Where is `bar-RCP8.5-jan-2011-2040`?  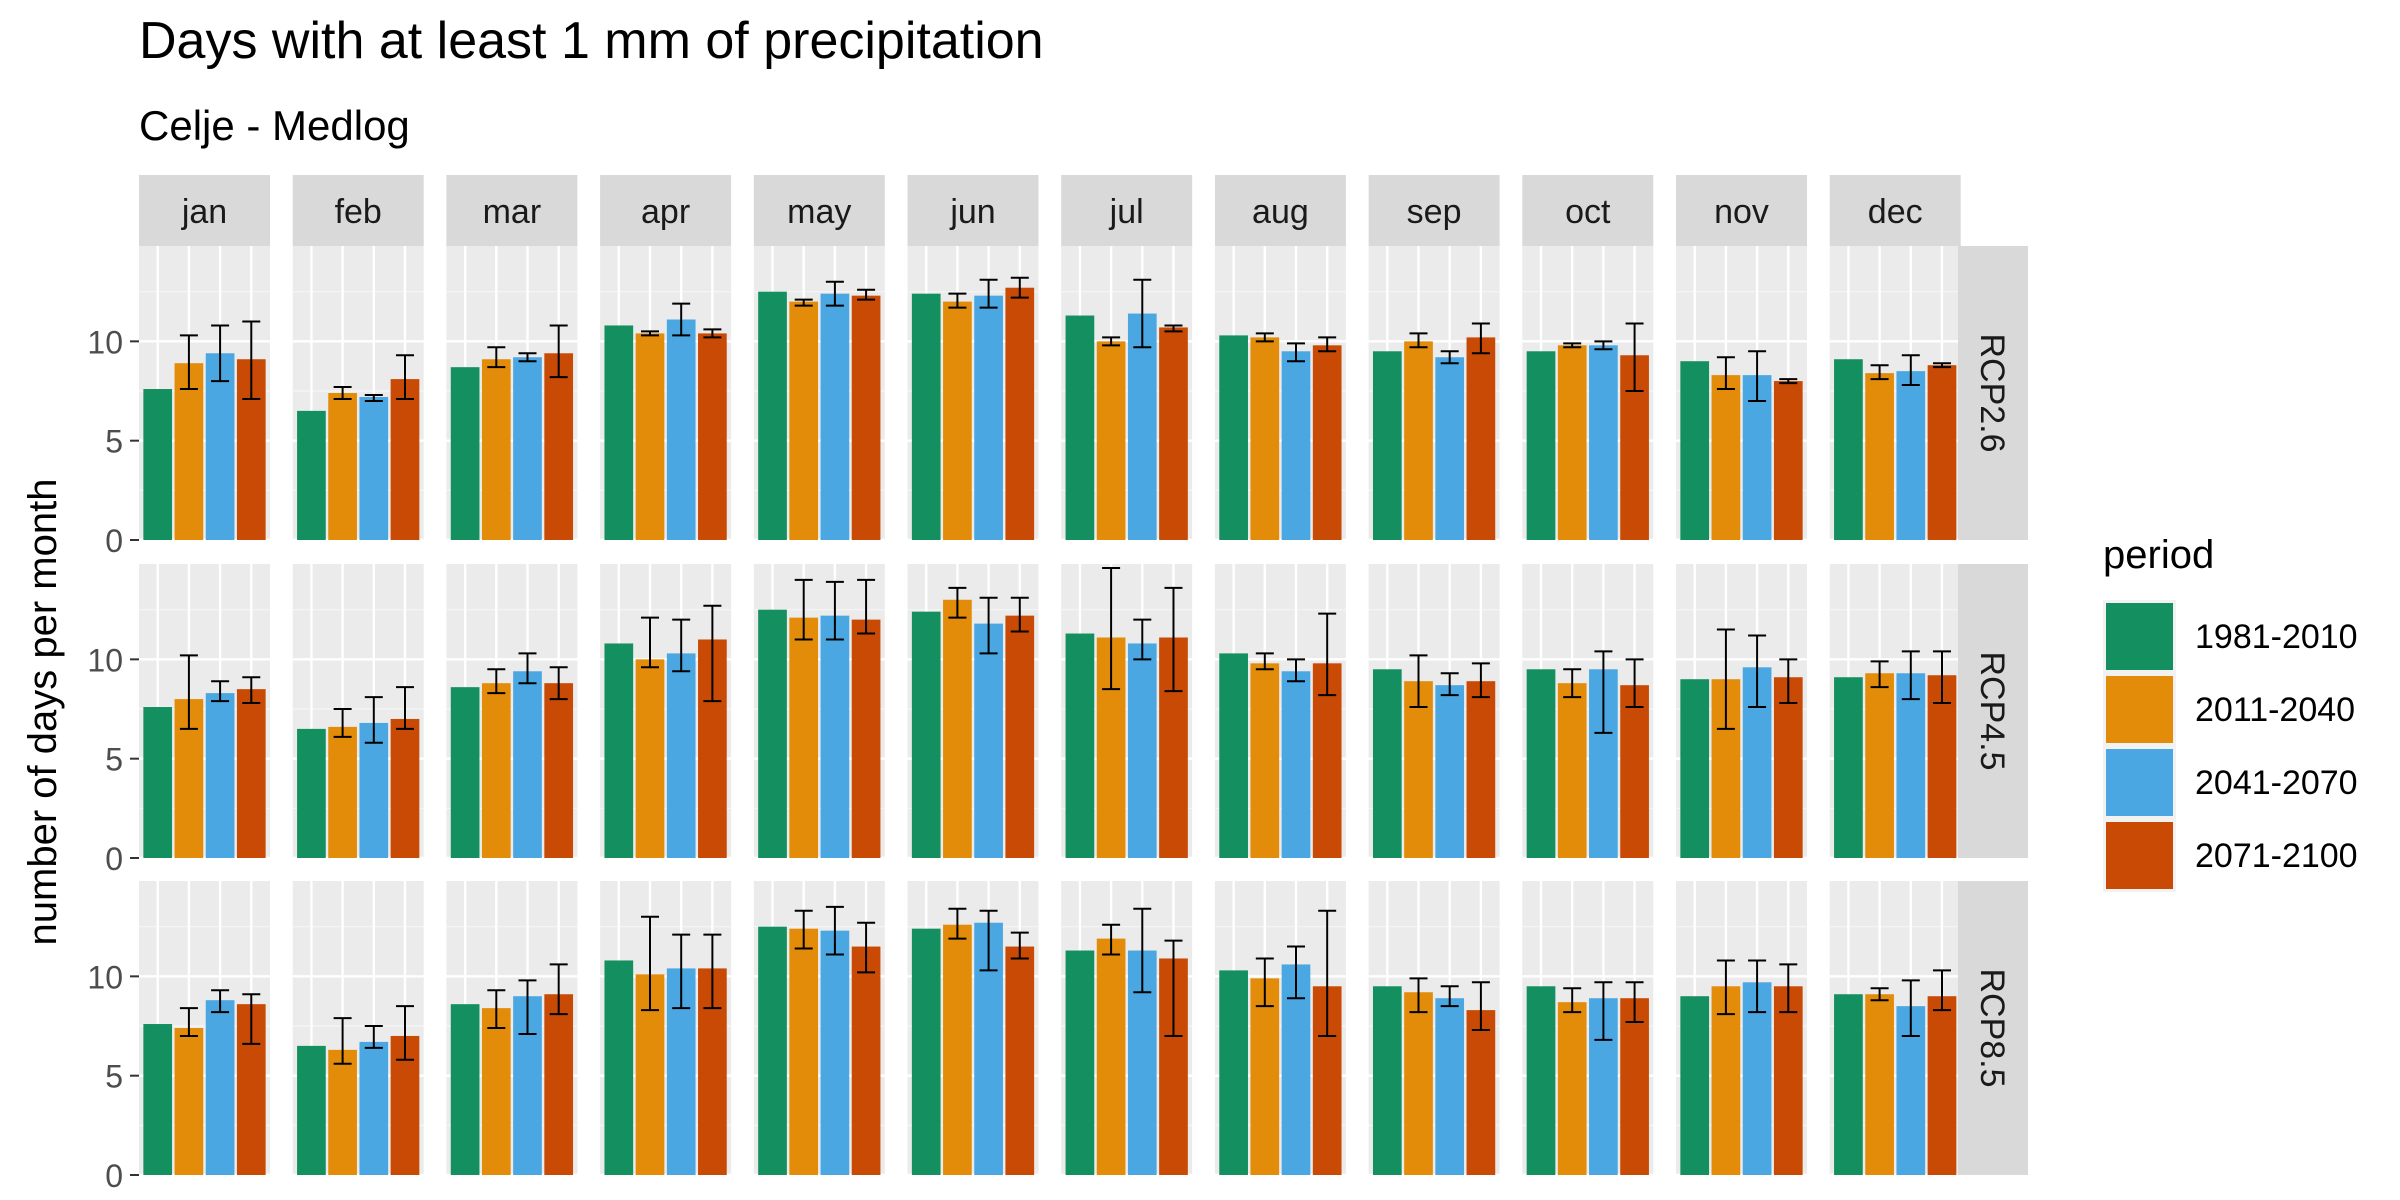
bar-RCP8.5-jan-2011-2040 is located at coordinates (189, 1101).